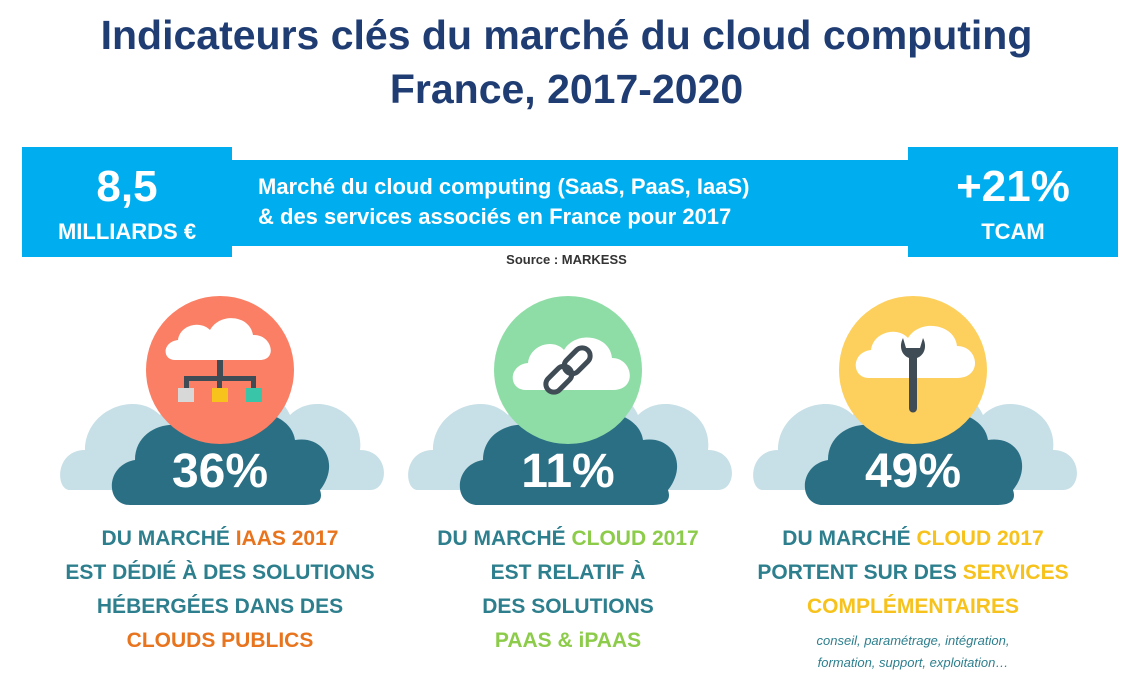 The image size is (1133, 681). What do you see at coordinates (568, 606) in the screenshot?
I see `paas-line-3: DES SOLUTIONS` at bounding box center [568, 606].